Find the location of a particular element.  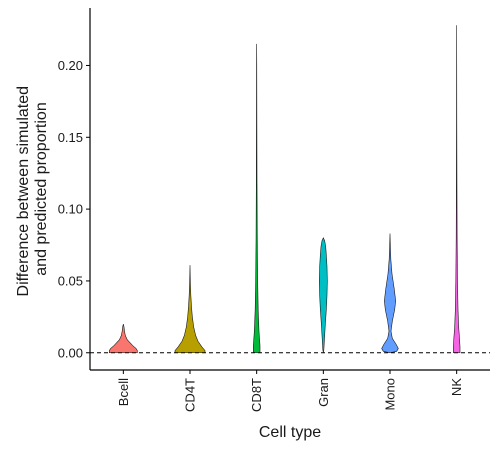

y-axis-title-line-1: Difference between simulated is located at coordinates (23, 191).